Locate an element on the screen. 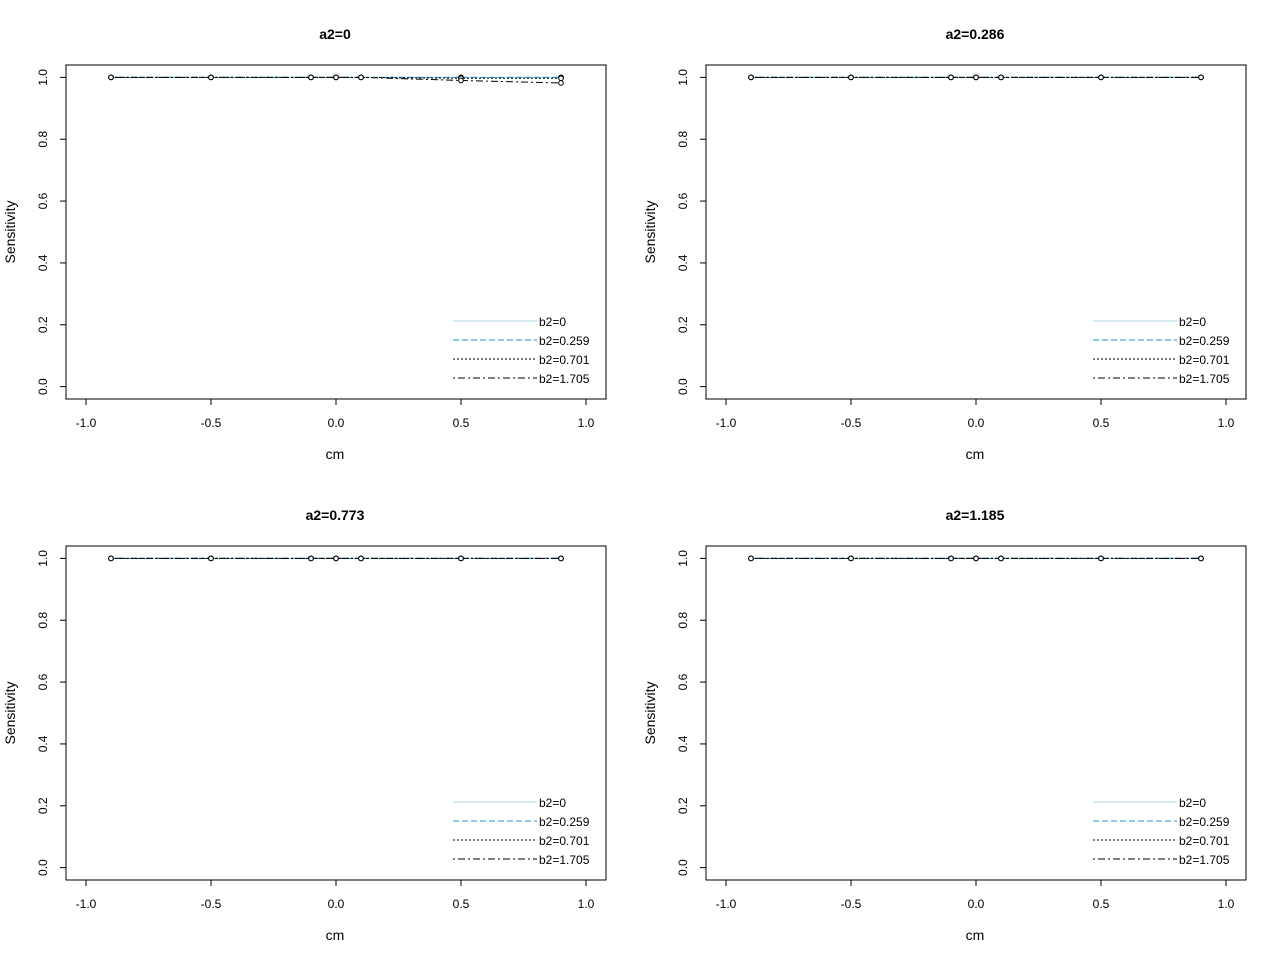 Image resolution: width=1280 pixels, height=966 pixels. chart-title: a2=0 is located at coordinates (335, 34).